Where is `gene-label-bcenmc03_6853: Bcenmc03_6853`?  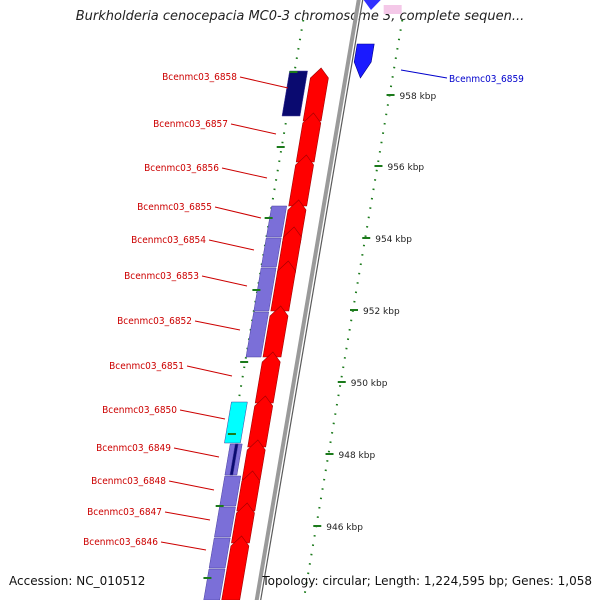
gene-label-bcenmc03_6853: Bcenmc03_6853 is located at coordinates (161, 276).